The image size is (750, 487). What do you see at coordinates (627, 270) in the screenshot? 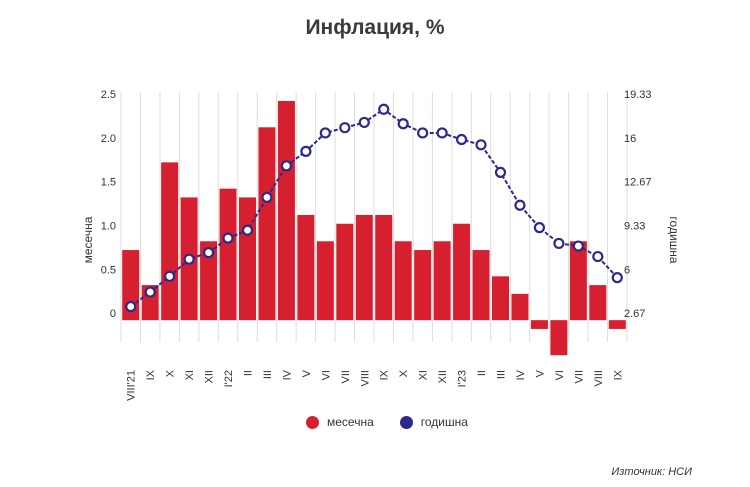
I see `right-tick-label: 6` at bounding box center [627, 270].